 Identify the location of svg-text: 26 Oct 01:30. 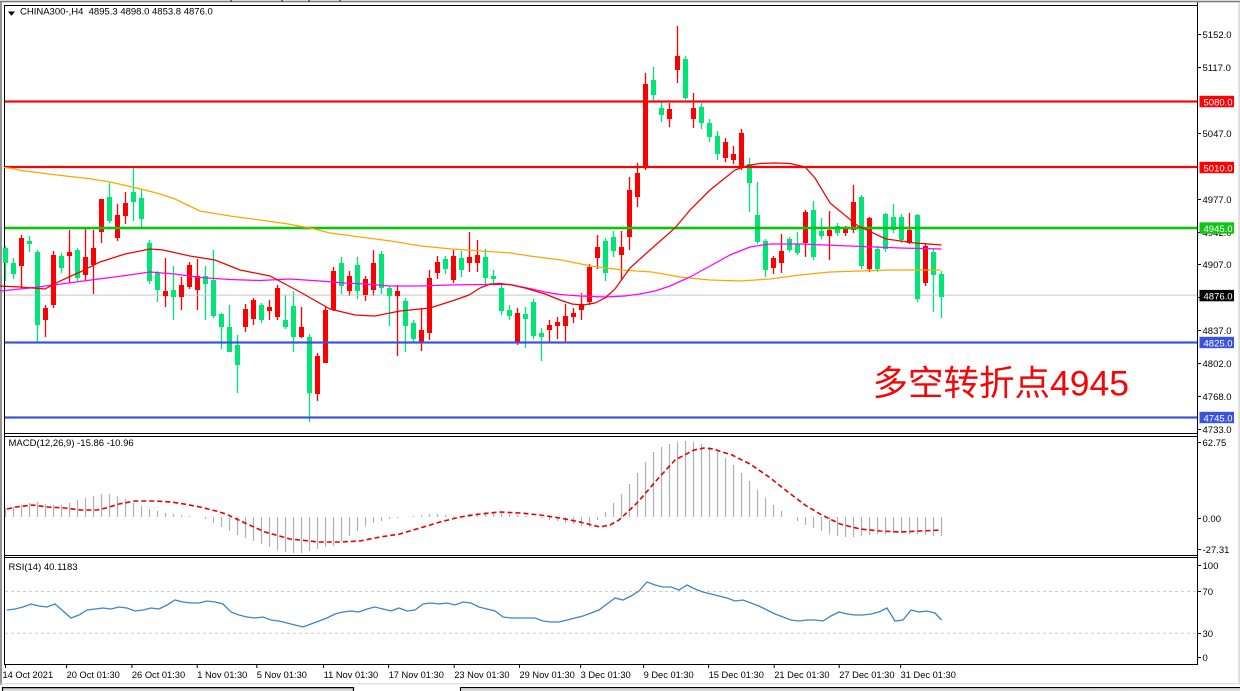
(158, 675).